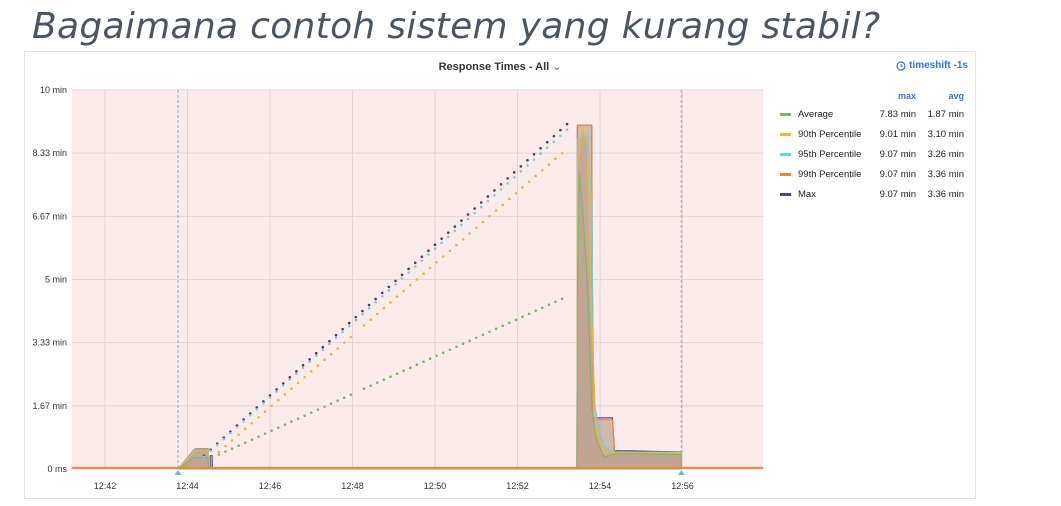 The width and height of the screenshot is (1061, 506). I want to click on legend-item-label: Max, so click(807, 194).